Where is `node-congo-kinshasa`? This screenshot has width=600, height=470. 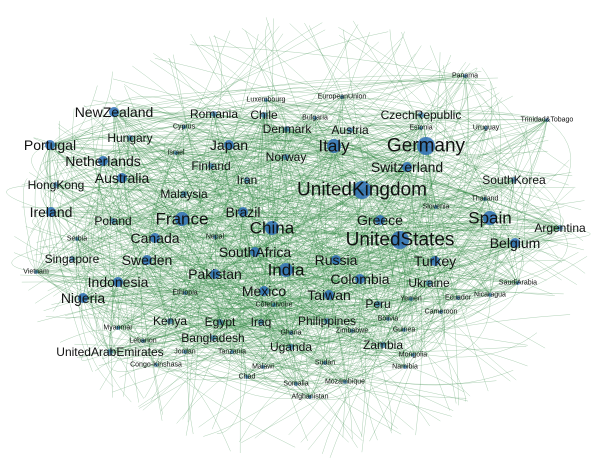
node-congo-kinshasa is located at coordinates (156, 365).